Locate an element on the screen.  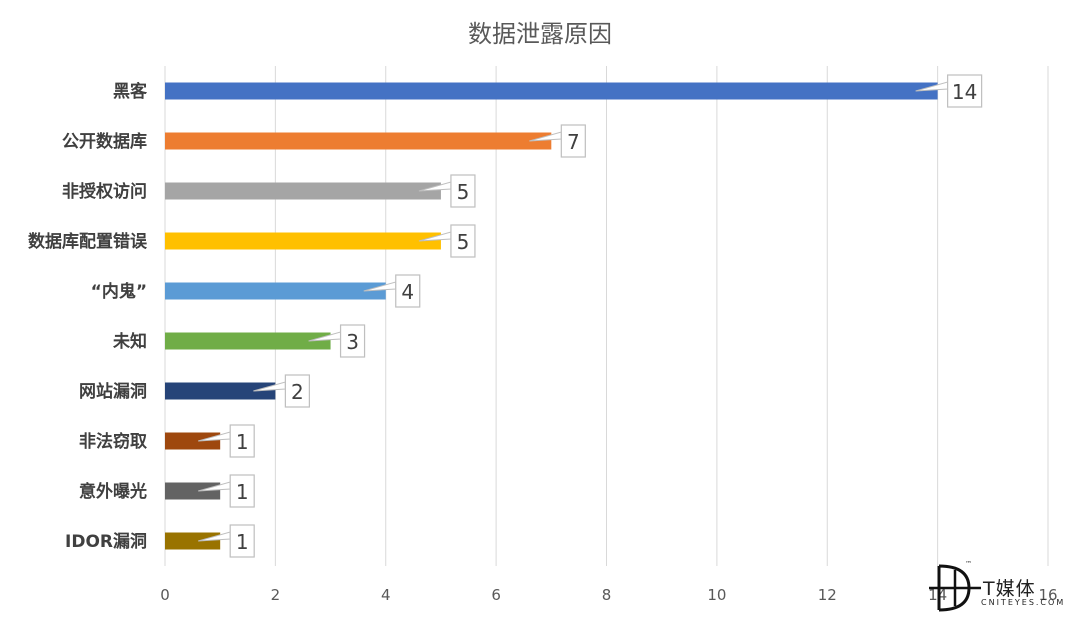
category-label: 未知 is located at coordinates (129, 341).